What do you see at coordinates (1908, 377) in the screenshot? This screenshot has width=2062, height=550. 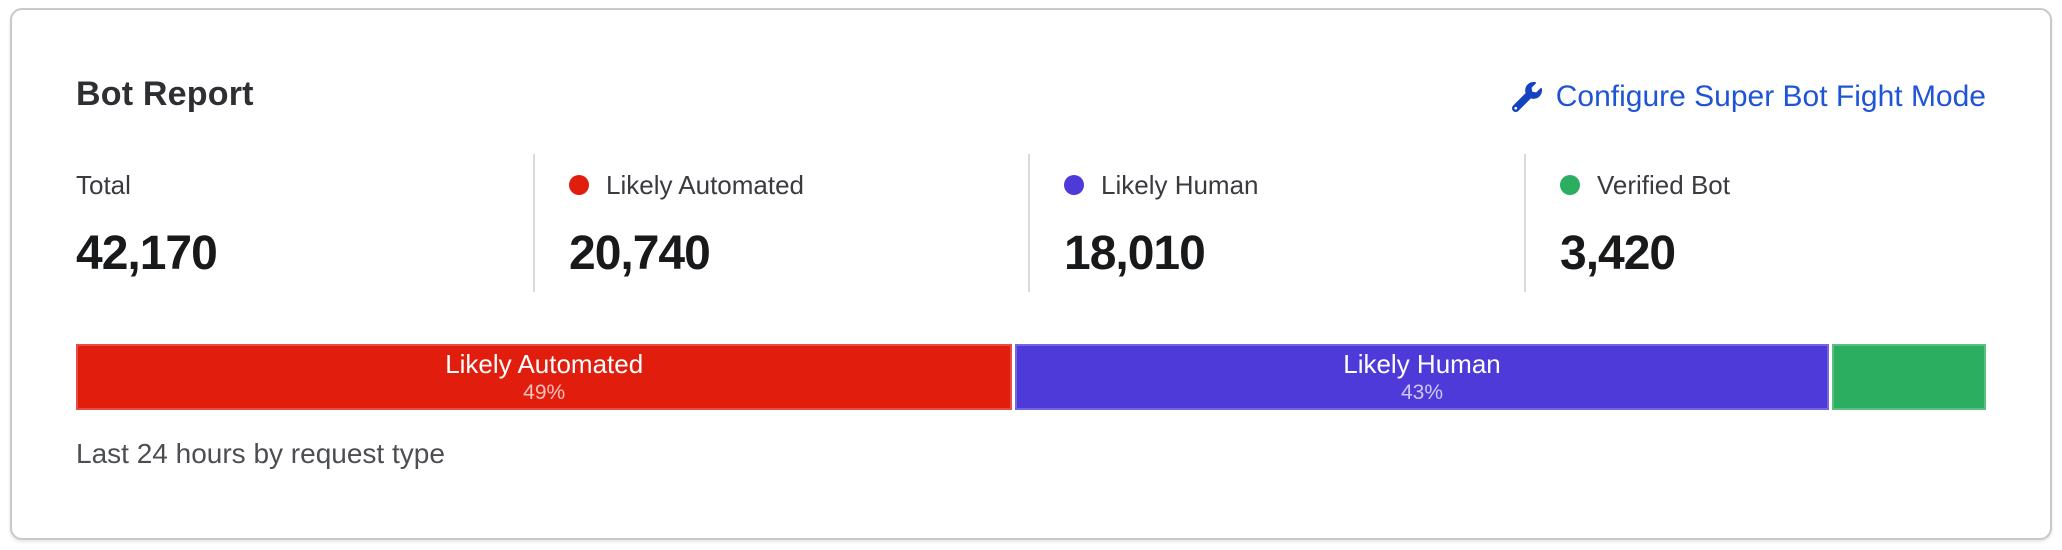 I see `bar-segment-verified-bot` at bounding box center [1908, 377].